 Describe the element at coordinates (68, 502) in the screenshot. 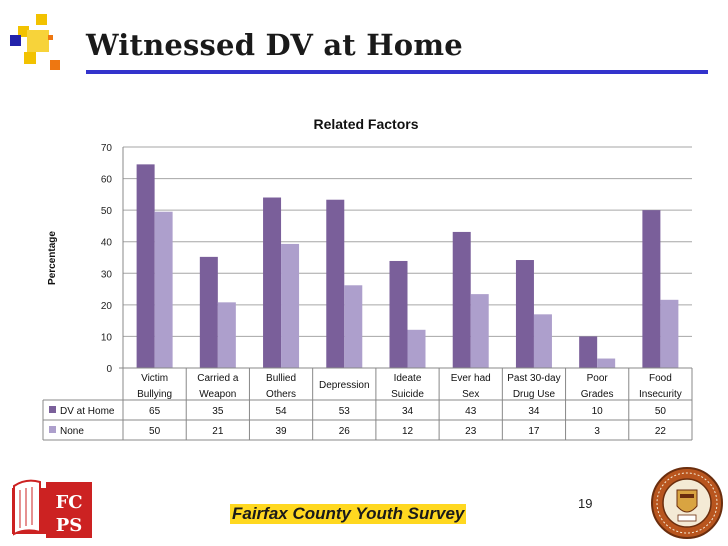

I see `svg-text: FC` at that location.